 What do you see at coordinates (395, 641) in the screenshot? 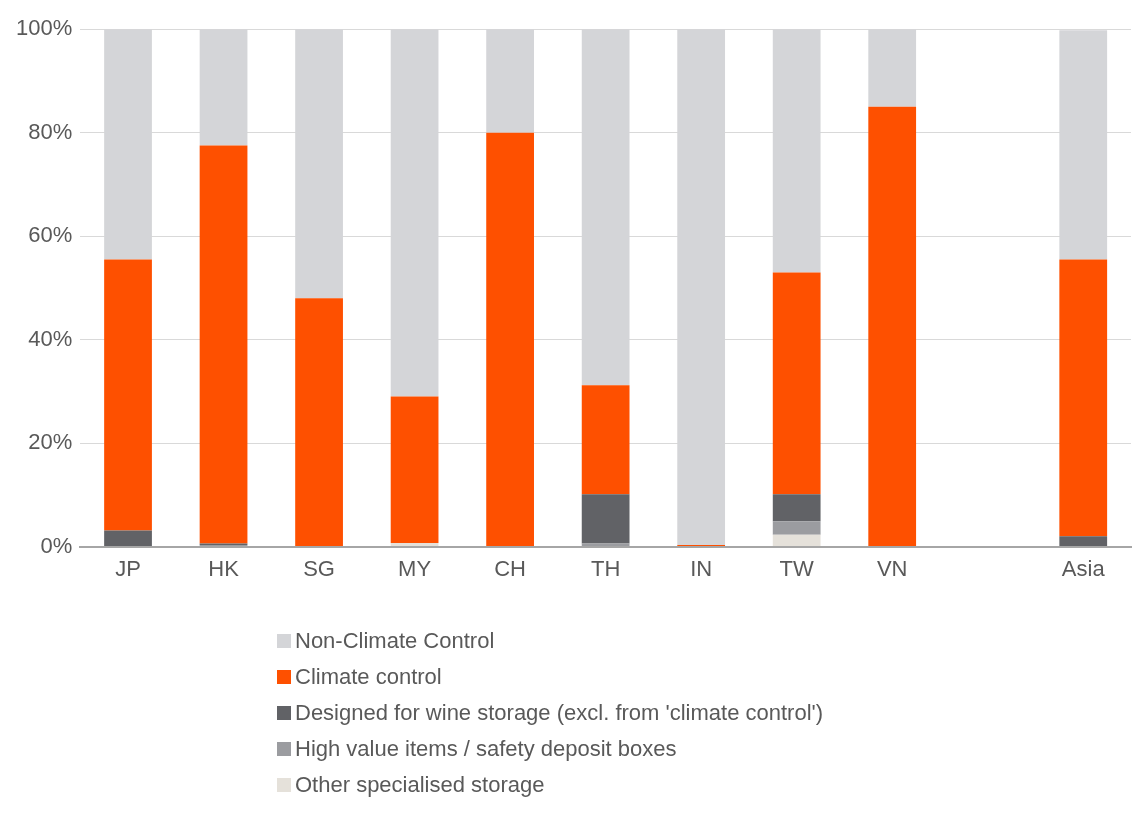
I see `legend-label: Non-Climate Control` at bounding box center [395, 641].